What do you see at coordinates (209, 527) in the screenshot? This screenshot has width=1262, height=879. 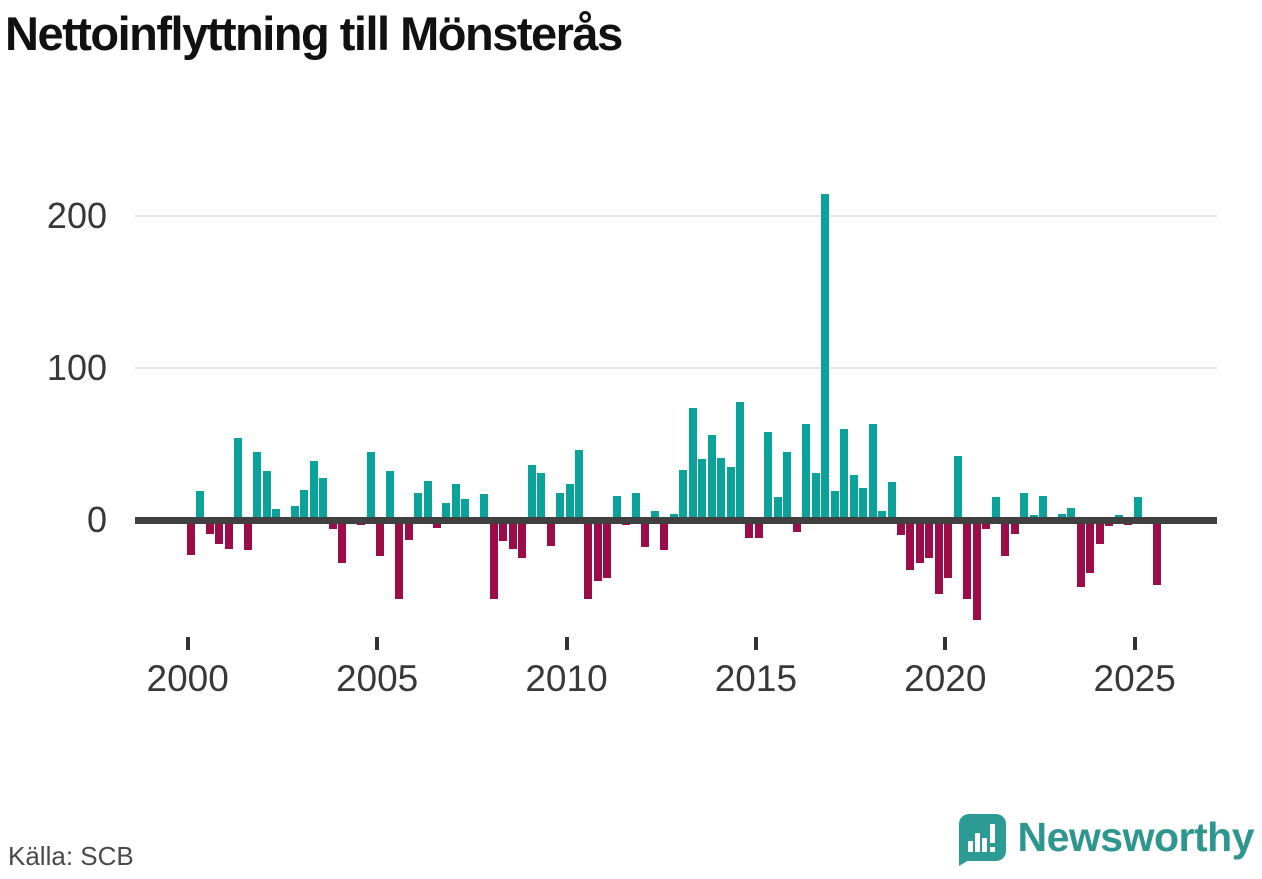 I see `bar-2000Q3` at bounding box center [209, 527].